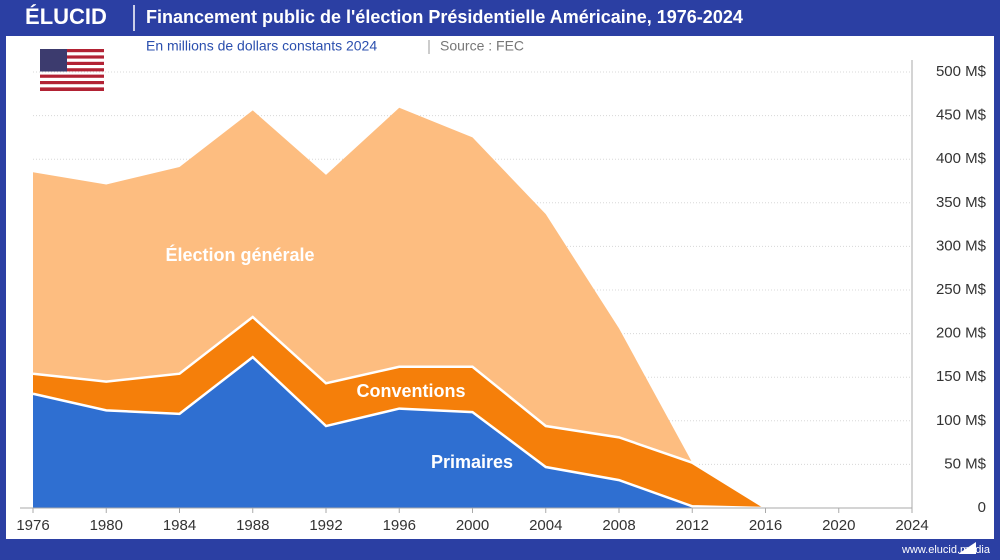 The height and width of the screenshot is (560, 1000). Describe the element at coordinates (261, 46) in the screenshot. I see `chart-subtitle: En millions de dollars constants 2024` at that location.